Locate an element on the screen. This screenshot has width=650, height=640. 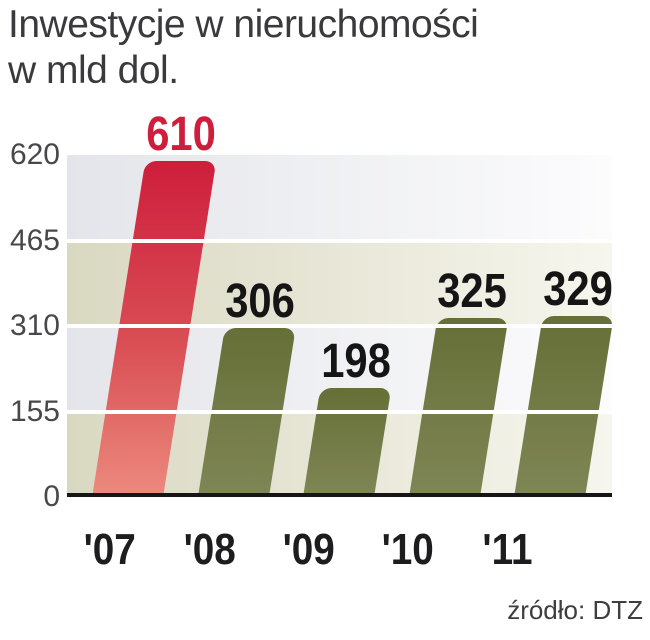
bar-value-text: 198 is located at coordinates (355, 361).